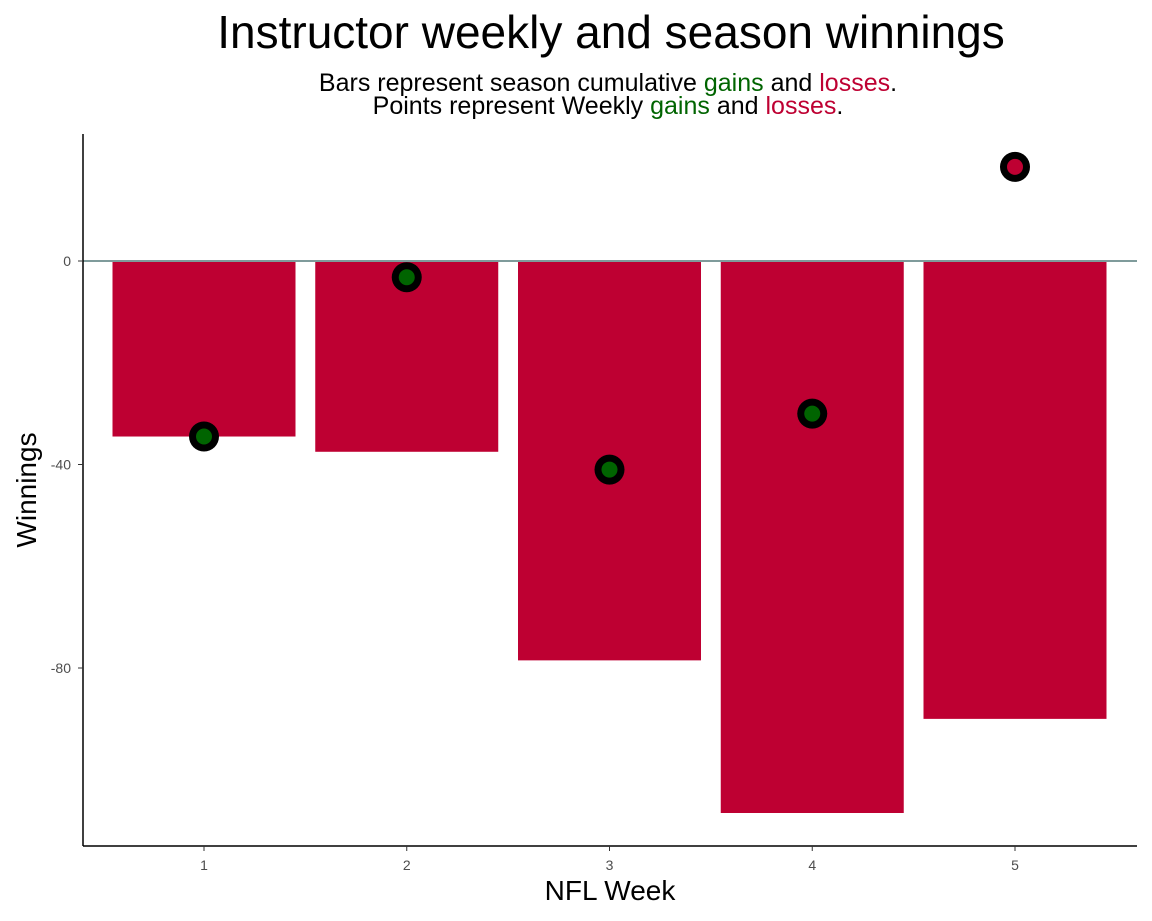  Describe the element at coordinates (508, 83) in the screenshot. I see `subtitle-1-prefix: Bars represent season cumulative` at that location.